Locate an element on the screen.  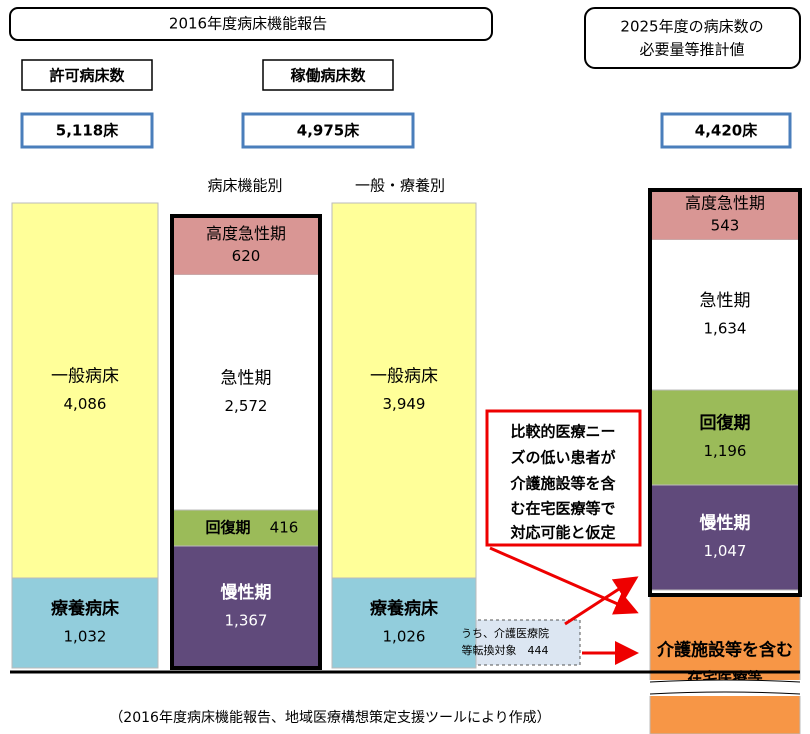
note-line: 介護施設等を含 is located at coordinates (562, 484).